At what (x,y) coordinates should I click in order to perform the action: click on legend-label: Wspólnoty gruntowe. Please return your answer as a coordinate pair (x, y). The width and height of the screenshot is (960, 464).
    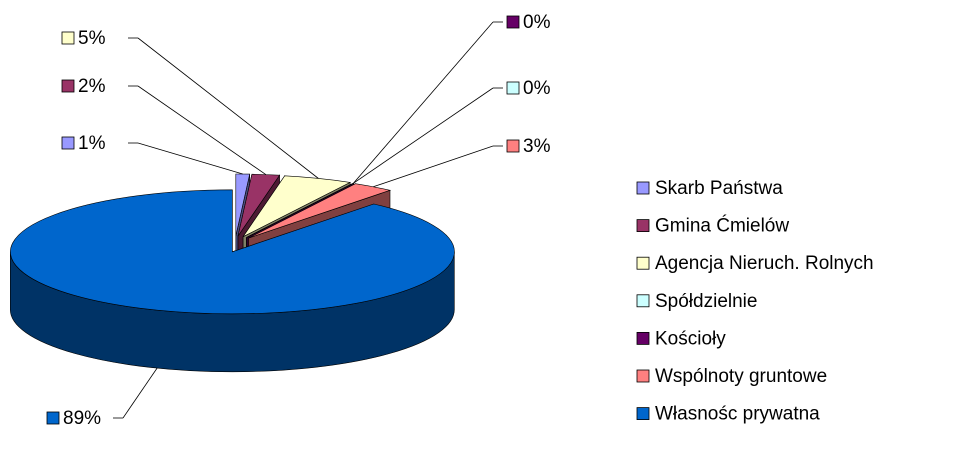
    Looking at the image, I should click on (741, 376).